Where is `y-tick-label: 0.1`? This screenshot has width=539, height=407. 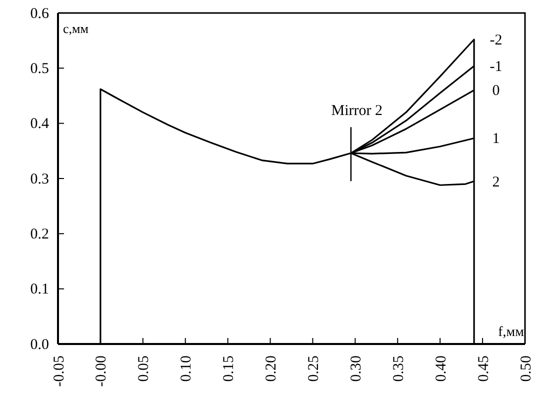
y-tick-label: 0.1 is located at coordinates (39, 290).